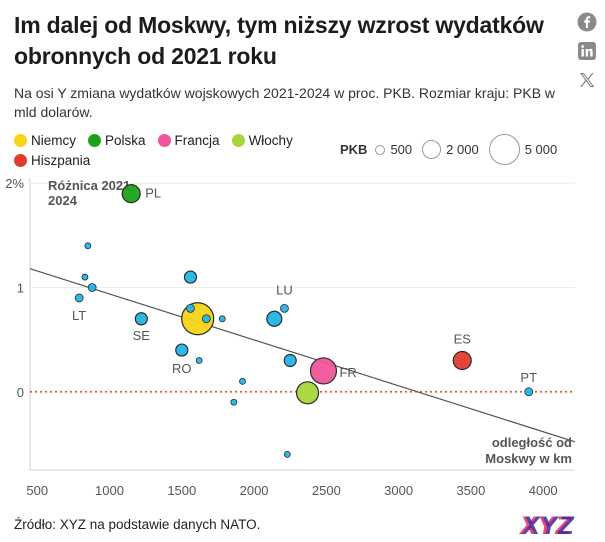 This screenshot has height=542, width=605. I want to click on size-legend-label: PKB, so click(354, 149).